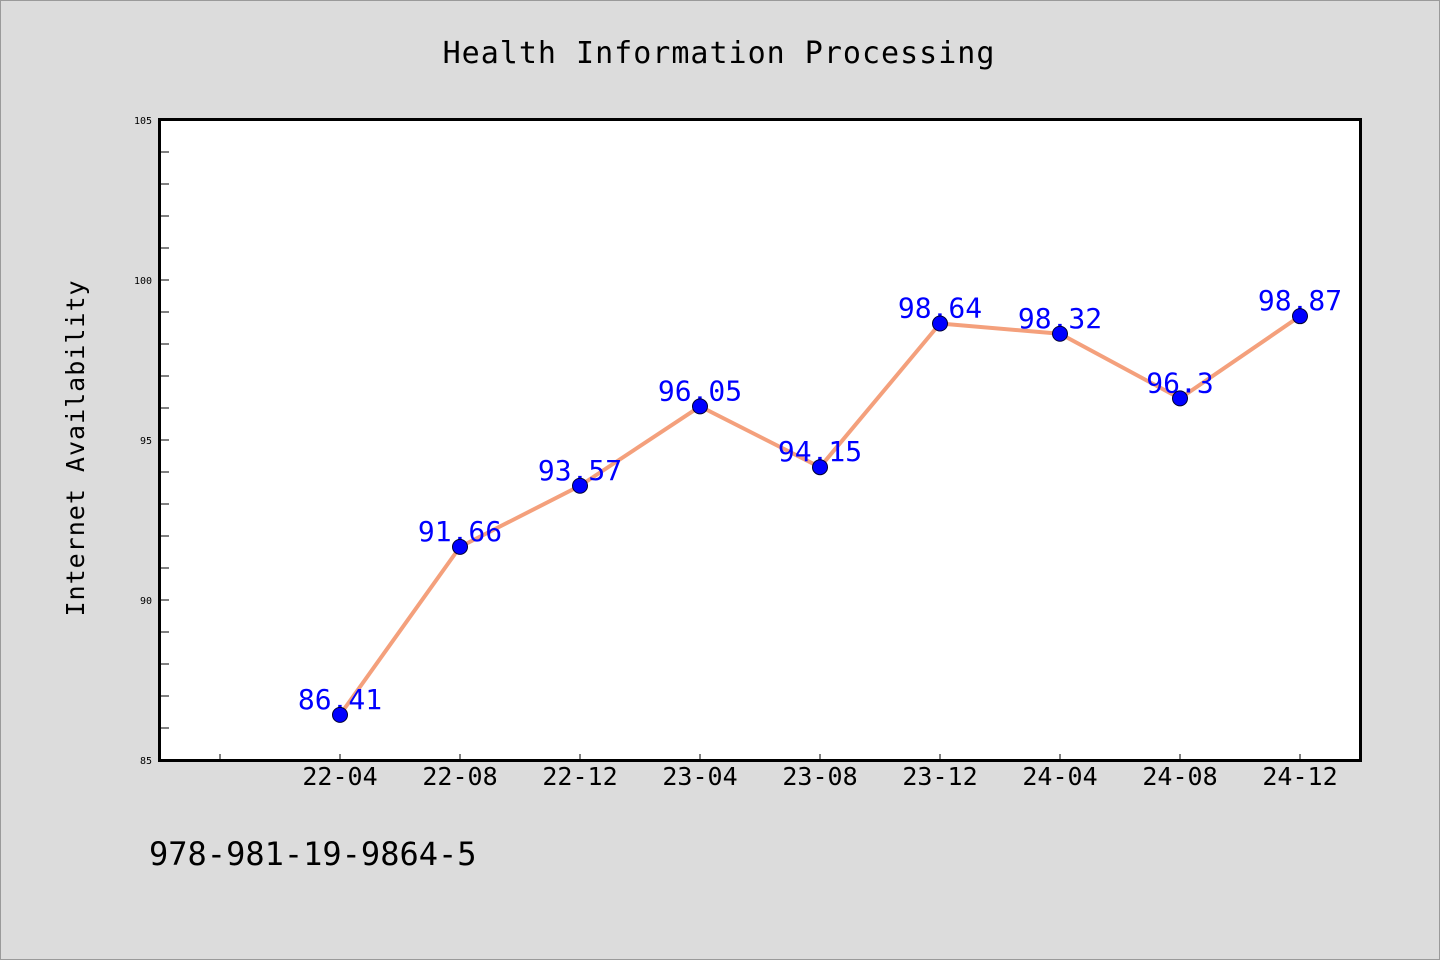  Describe the element at coordinates (1179, 776) in the screenshot. I see `x-tick-label: 24-08` at that location.